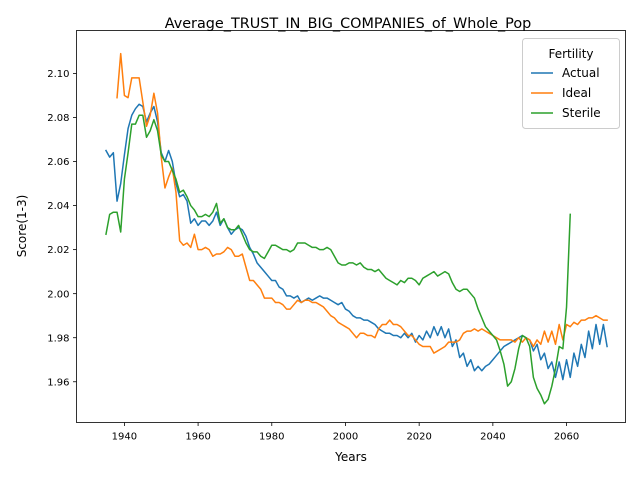 This screenshot has width=640, height=484. I want to click on x-tick-label: 2020, so click(418, 437).